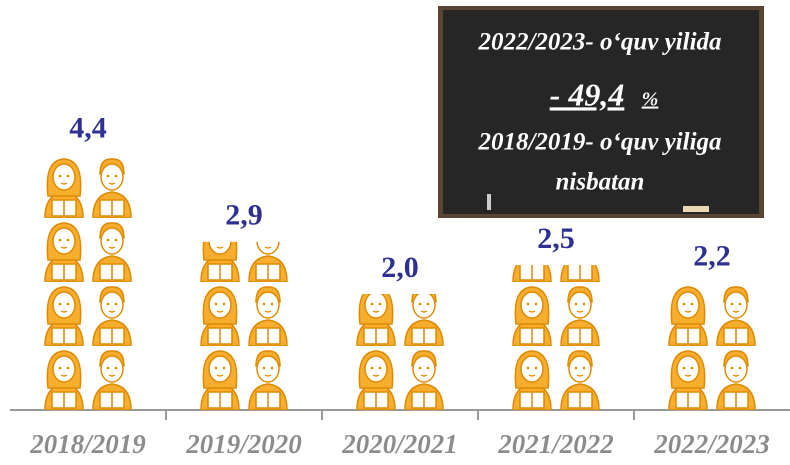  I want to click on x-tick-label: 2022/2023, so click(711, 444).